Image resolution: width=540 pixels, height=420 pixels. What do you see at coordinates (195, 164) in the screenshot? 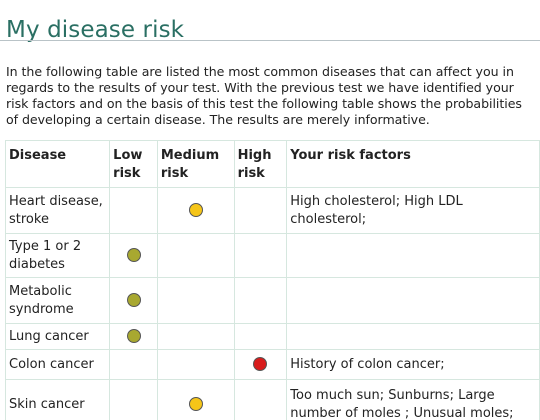
I see `header-medium-risk: Medium risk` at bounding box center [195, 164].